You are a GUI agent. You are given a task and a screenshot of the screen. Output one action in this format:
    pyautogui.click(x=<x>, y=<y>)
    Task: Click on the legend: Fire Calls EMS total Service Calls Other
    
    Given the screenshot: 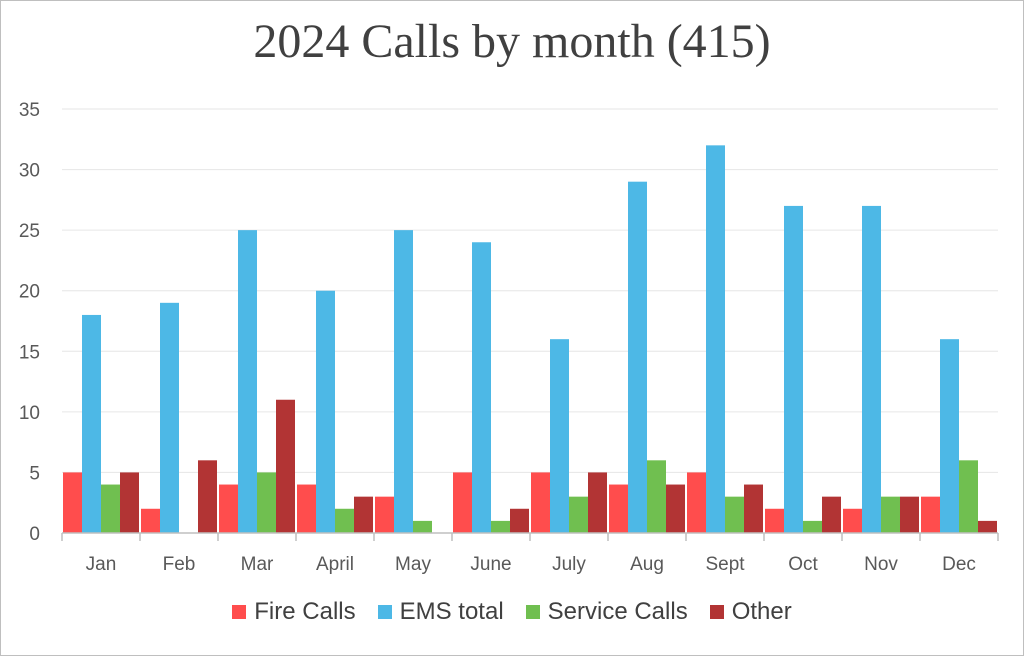 What is the action you would take?
    pyautogui.click(x=512, y=612)
    